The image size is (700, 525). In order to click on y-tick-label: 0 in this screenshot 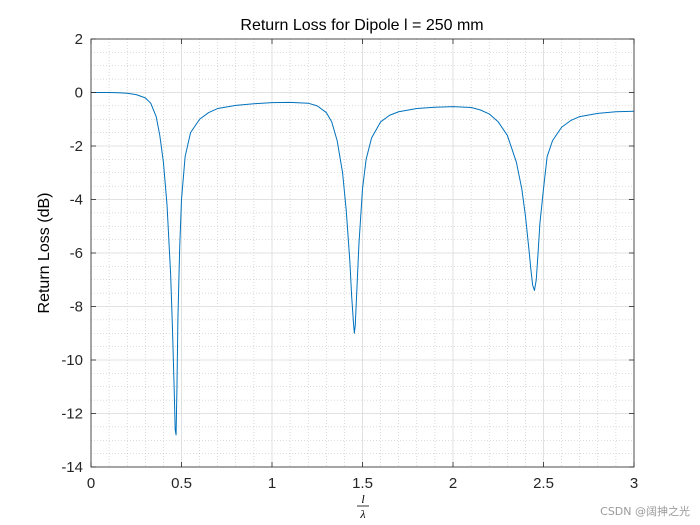, I will do `click(79, 93)`.